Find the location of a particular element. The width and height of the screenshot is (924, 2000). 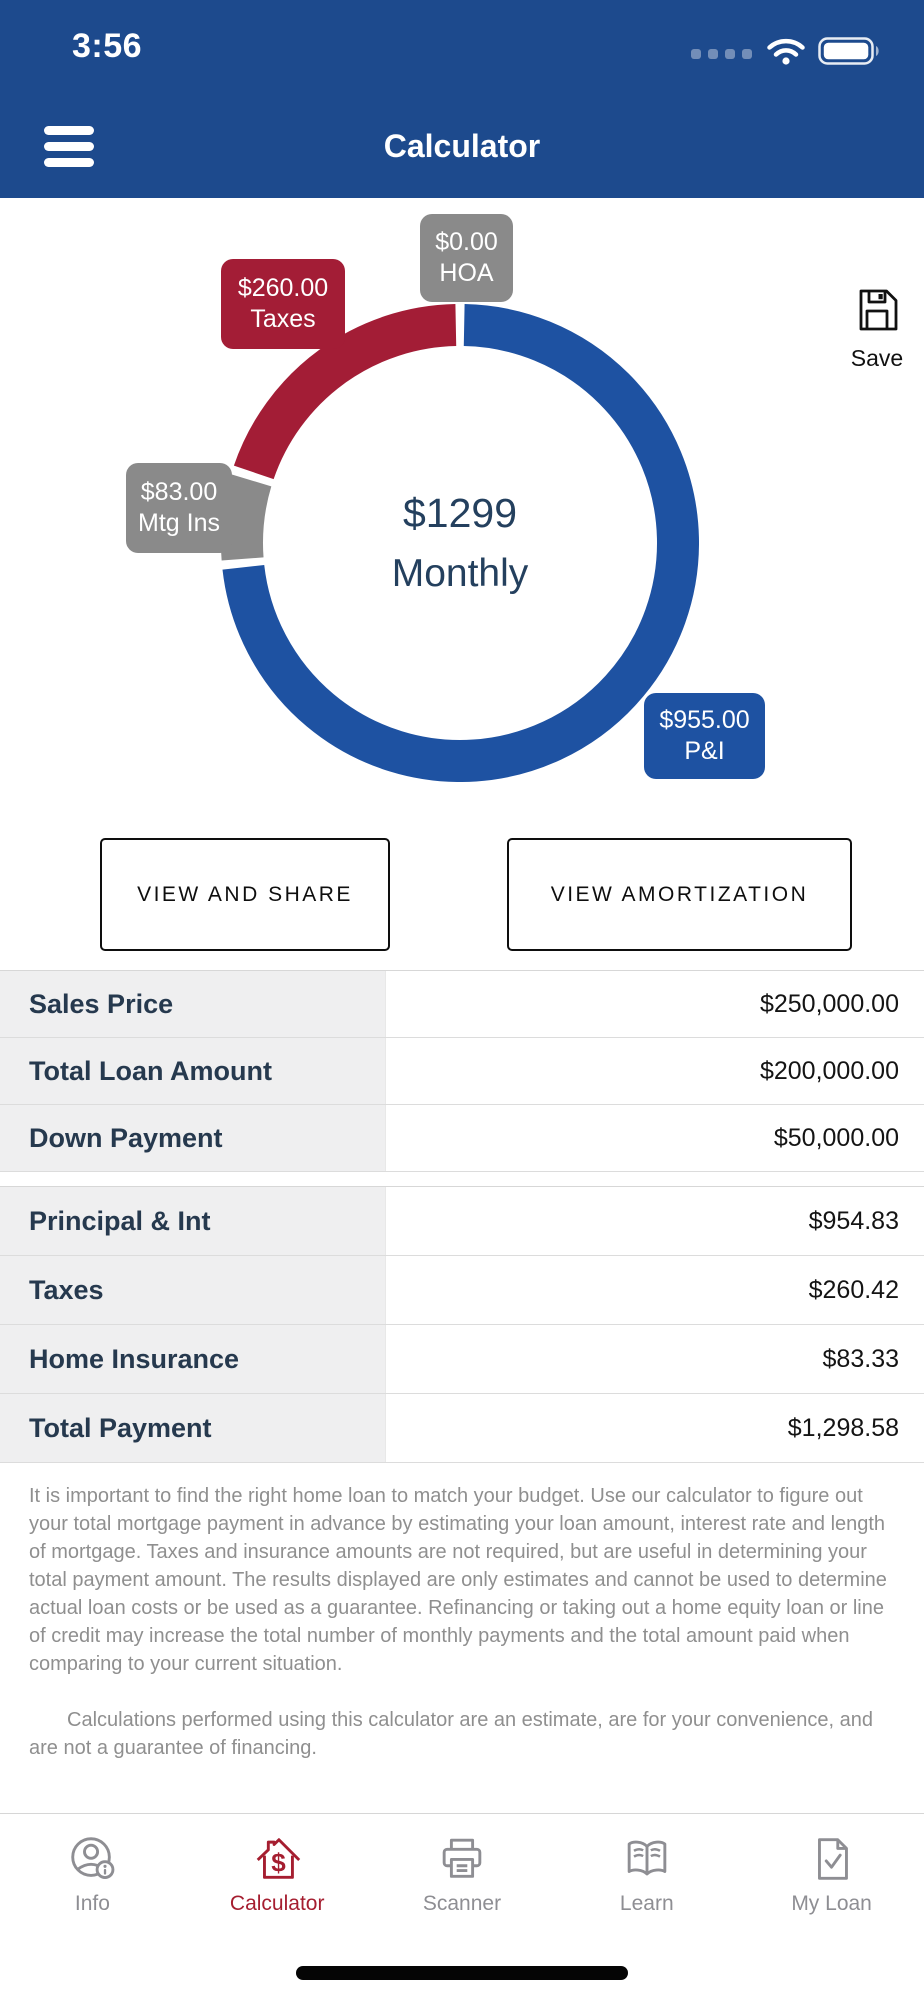

table-row: Down Payment $50,000.00 is located at coordinates (462, 1138).